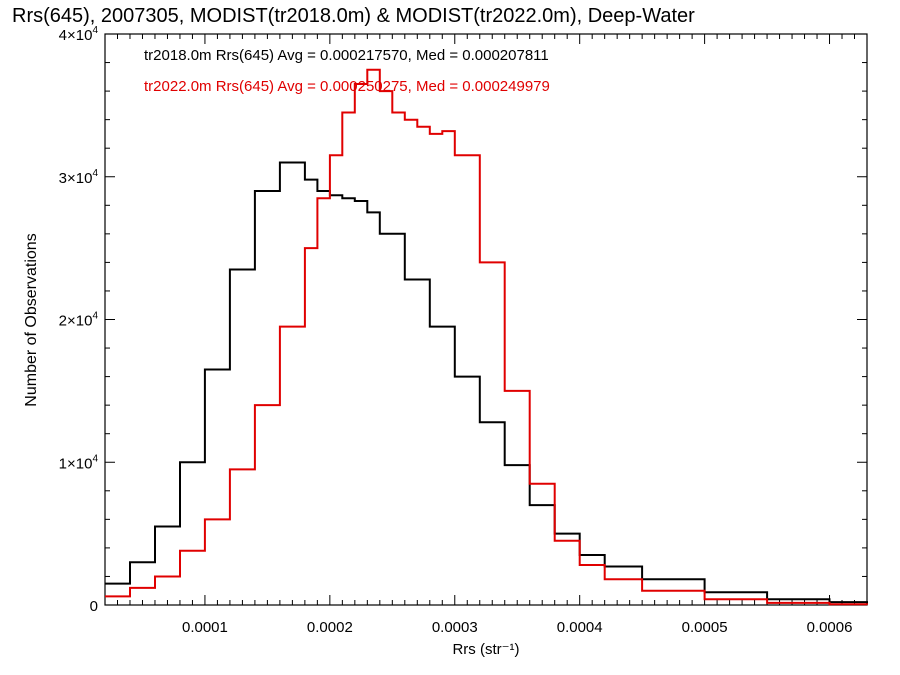 Image resolution: width=900 pixels, height=675 pixels. What do you see at coordinates (485, 649) in the screenshot?
I see `x-axis-label: Rrs (str⁻¹)` at bounding box center [485, 649].